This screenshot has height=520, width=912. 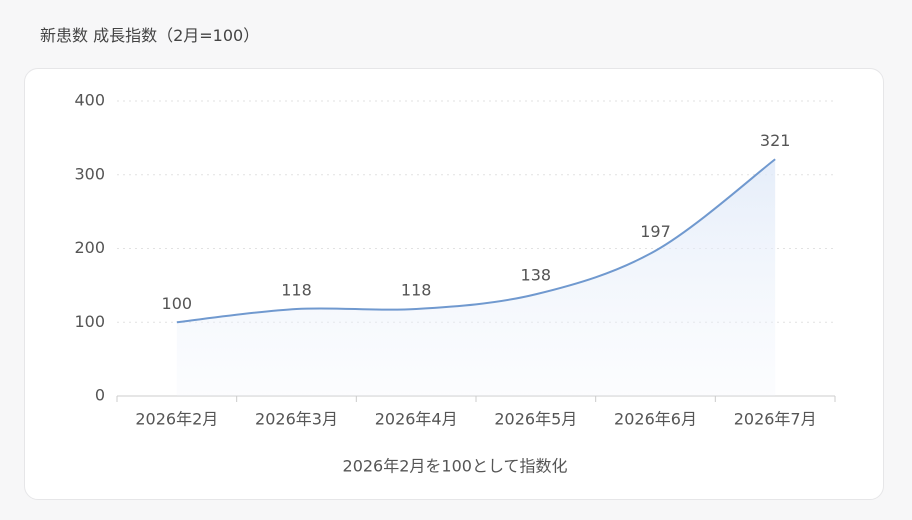 What do you see at coordinates (176, 419) in the screenshot?
I see `x-tick-label: 2026年2月` at bounding box center [176, 419].